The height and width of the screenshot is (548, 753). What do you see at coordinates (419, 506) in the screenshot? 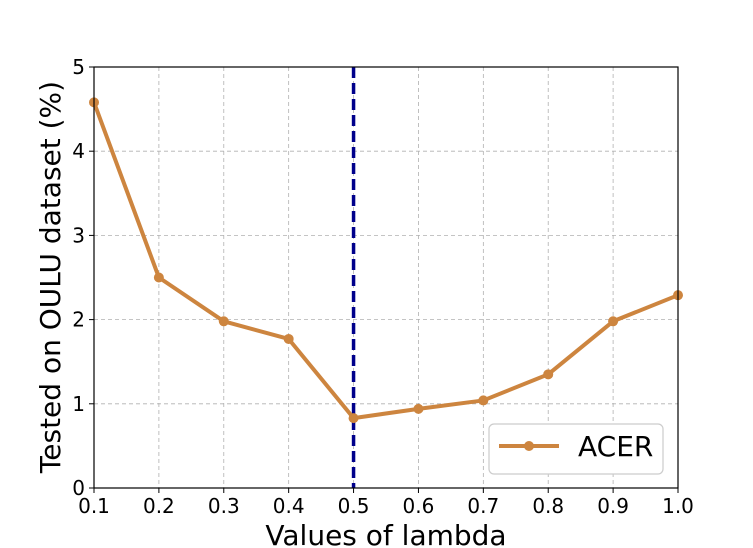
I see `x-tick-label: 0.6` at bounding box center [419, 506].